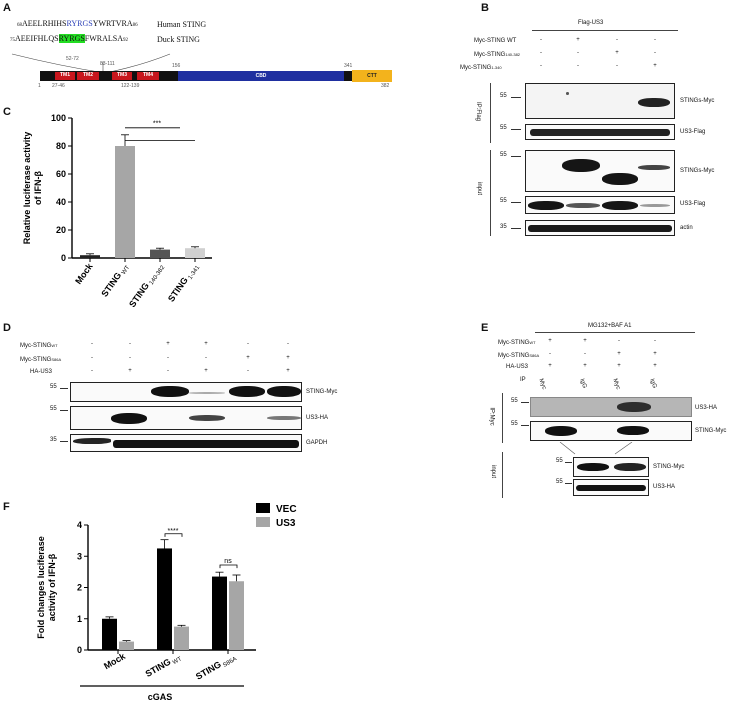  What do you see at coordinates (263, 522) in the screenshot?
I see `legend-swatch` at bounding box center [263, 522].